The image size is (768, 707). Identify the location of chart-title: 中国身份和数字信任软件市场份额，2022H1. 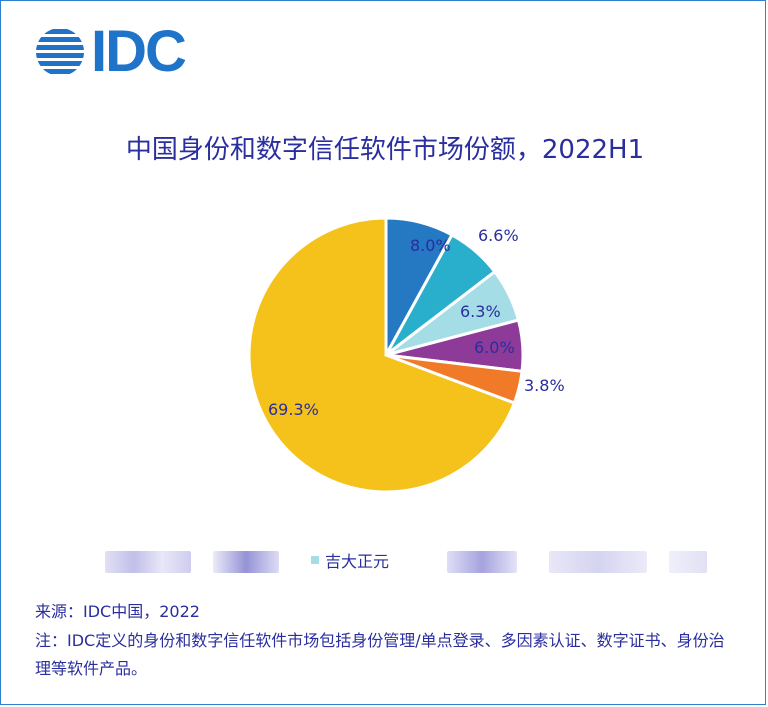
(385, 150).